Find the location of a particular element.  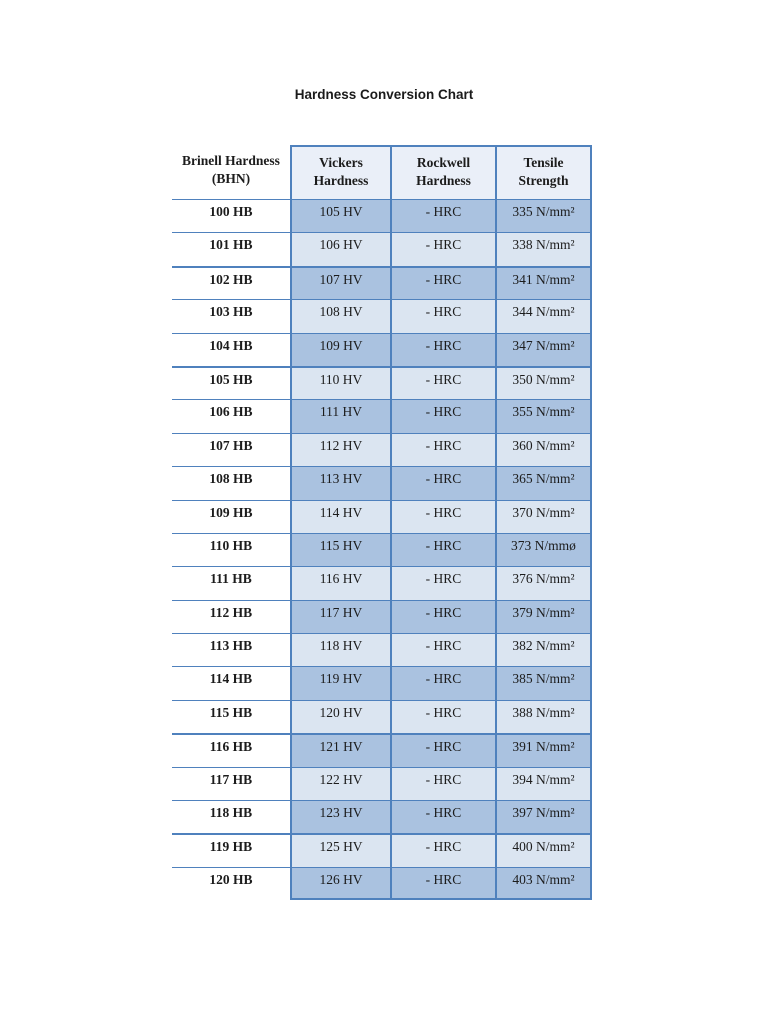

table-row: 101 HB 106 HV - HRC 338 N/mm² is located at coordinates (382, 249).